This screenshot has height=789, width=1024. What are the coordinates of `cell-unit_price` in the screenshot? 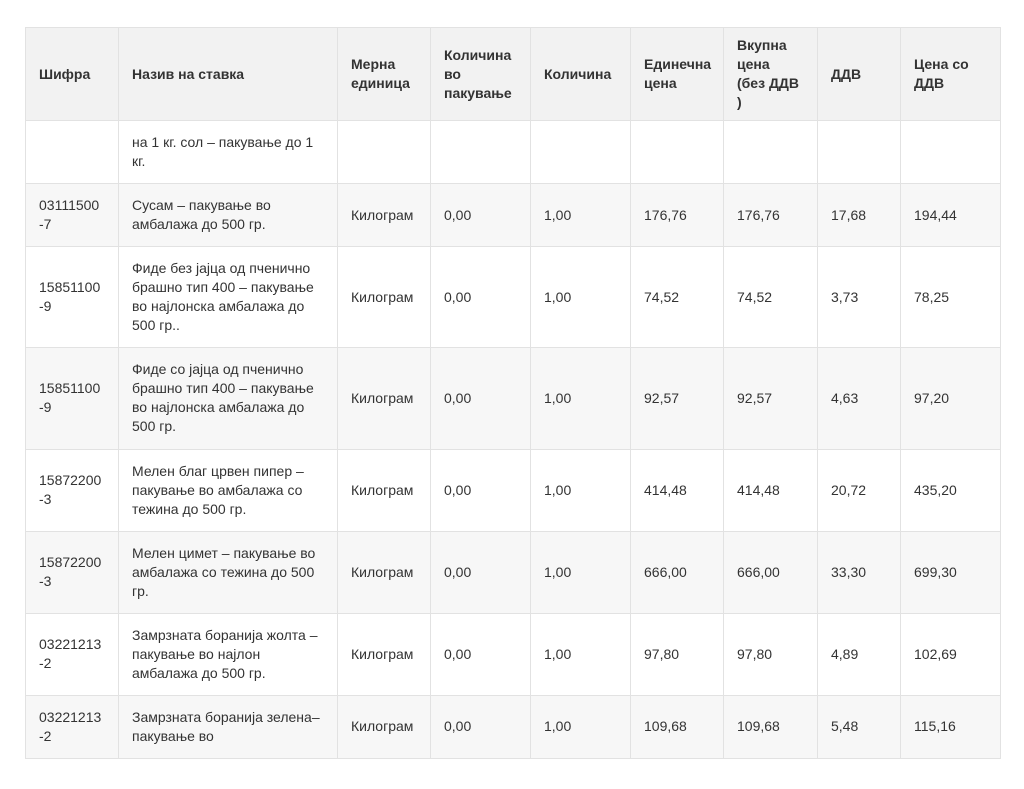 It's located at (677, 152).